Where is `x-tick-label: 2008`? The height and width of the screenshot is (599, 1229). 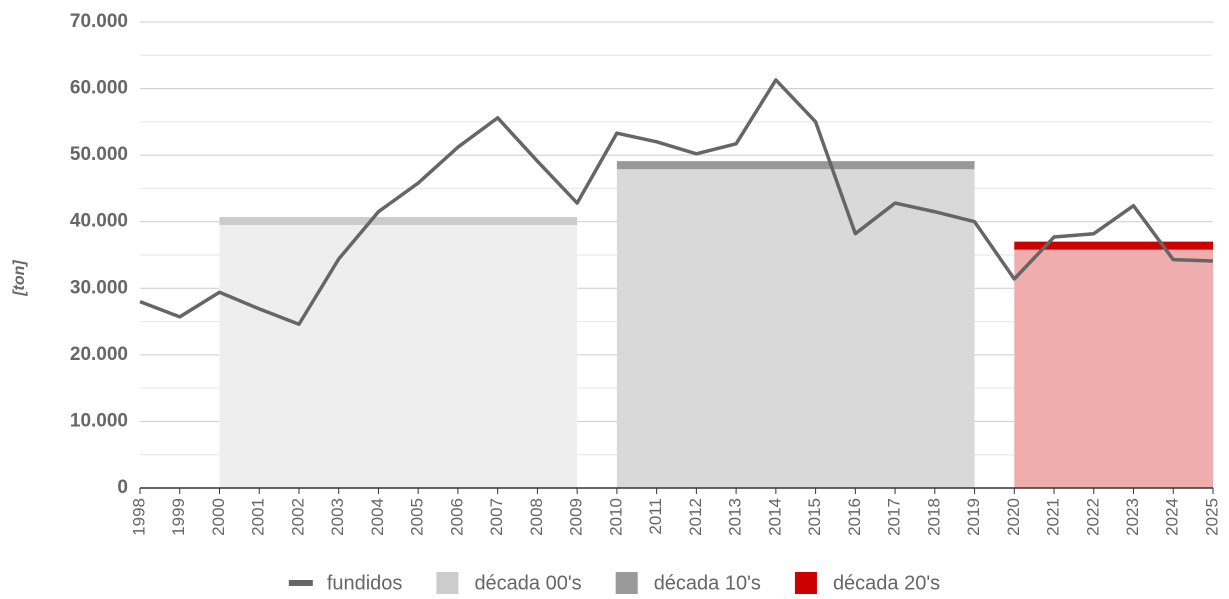
x-tick-label: 2008 is located at coordinates (536, 517).